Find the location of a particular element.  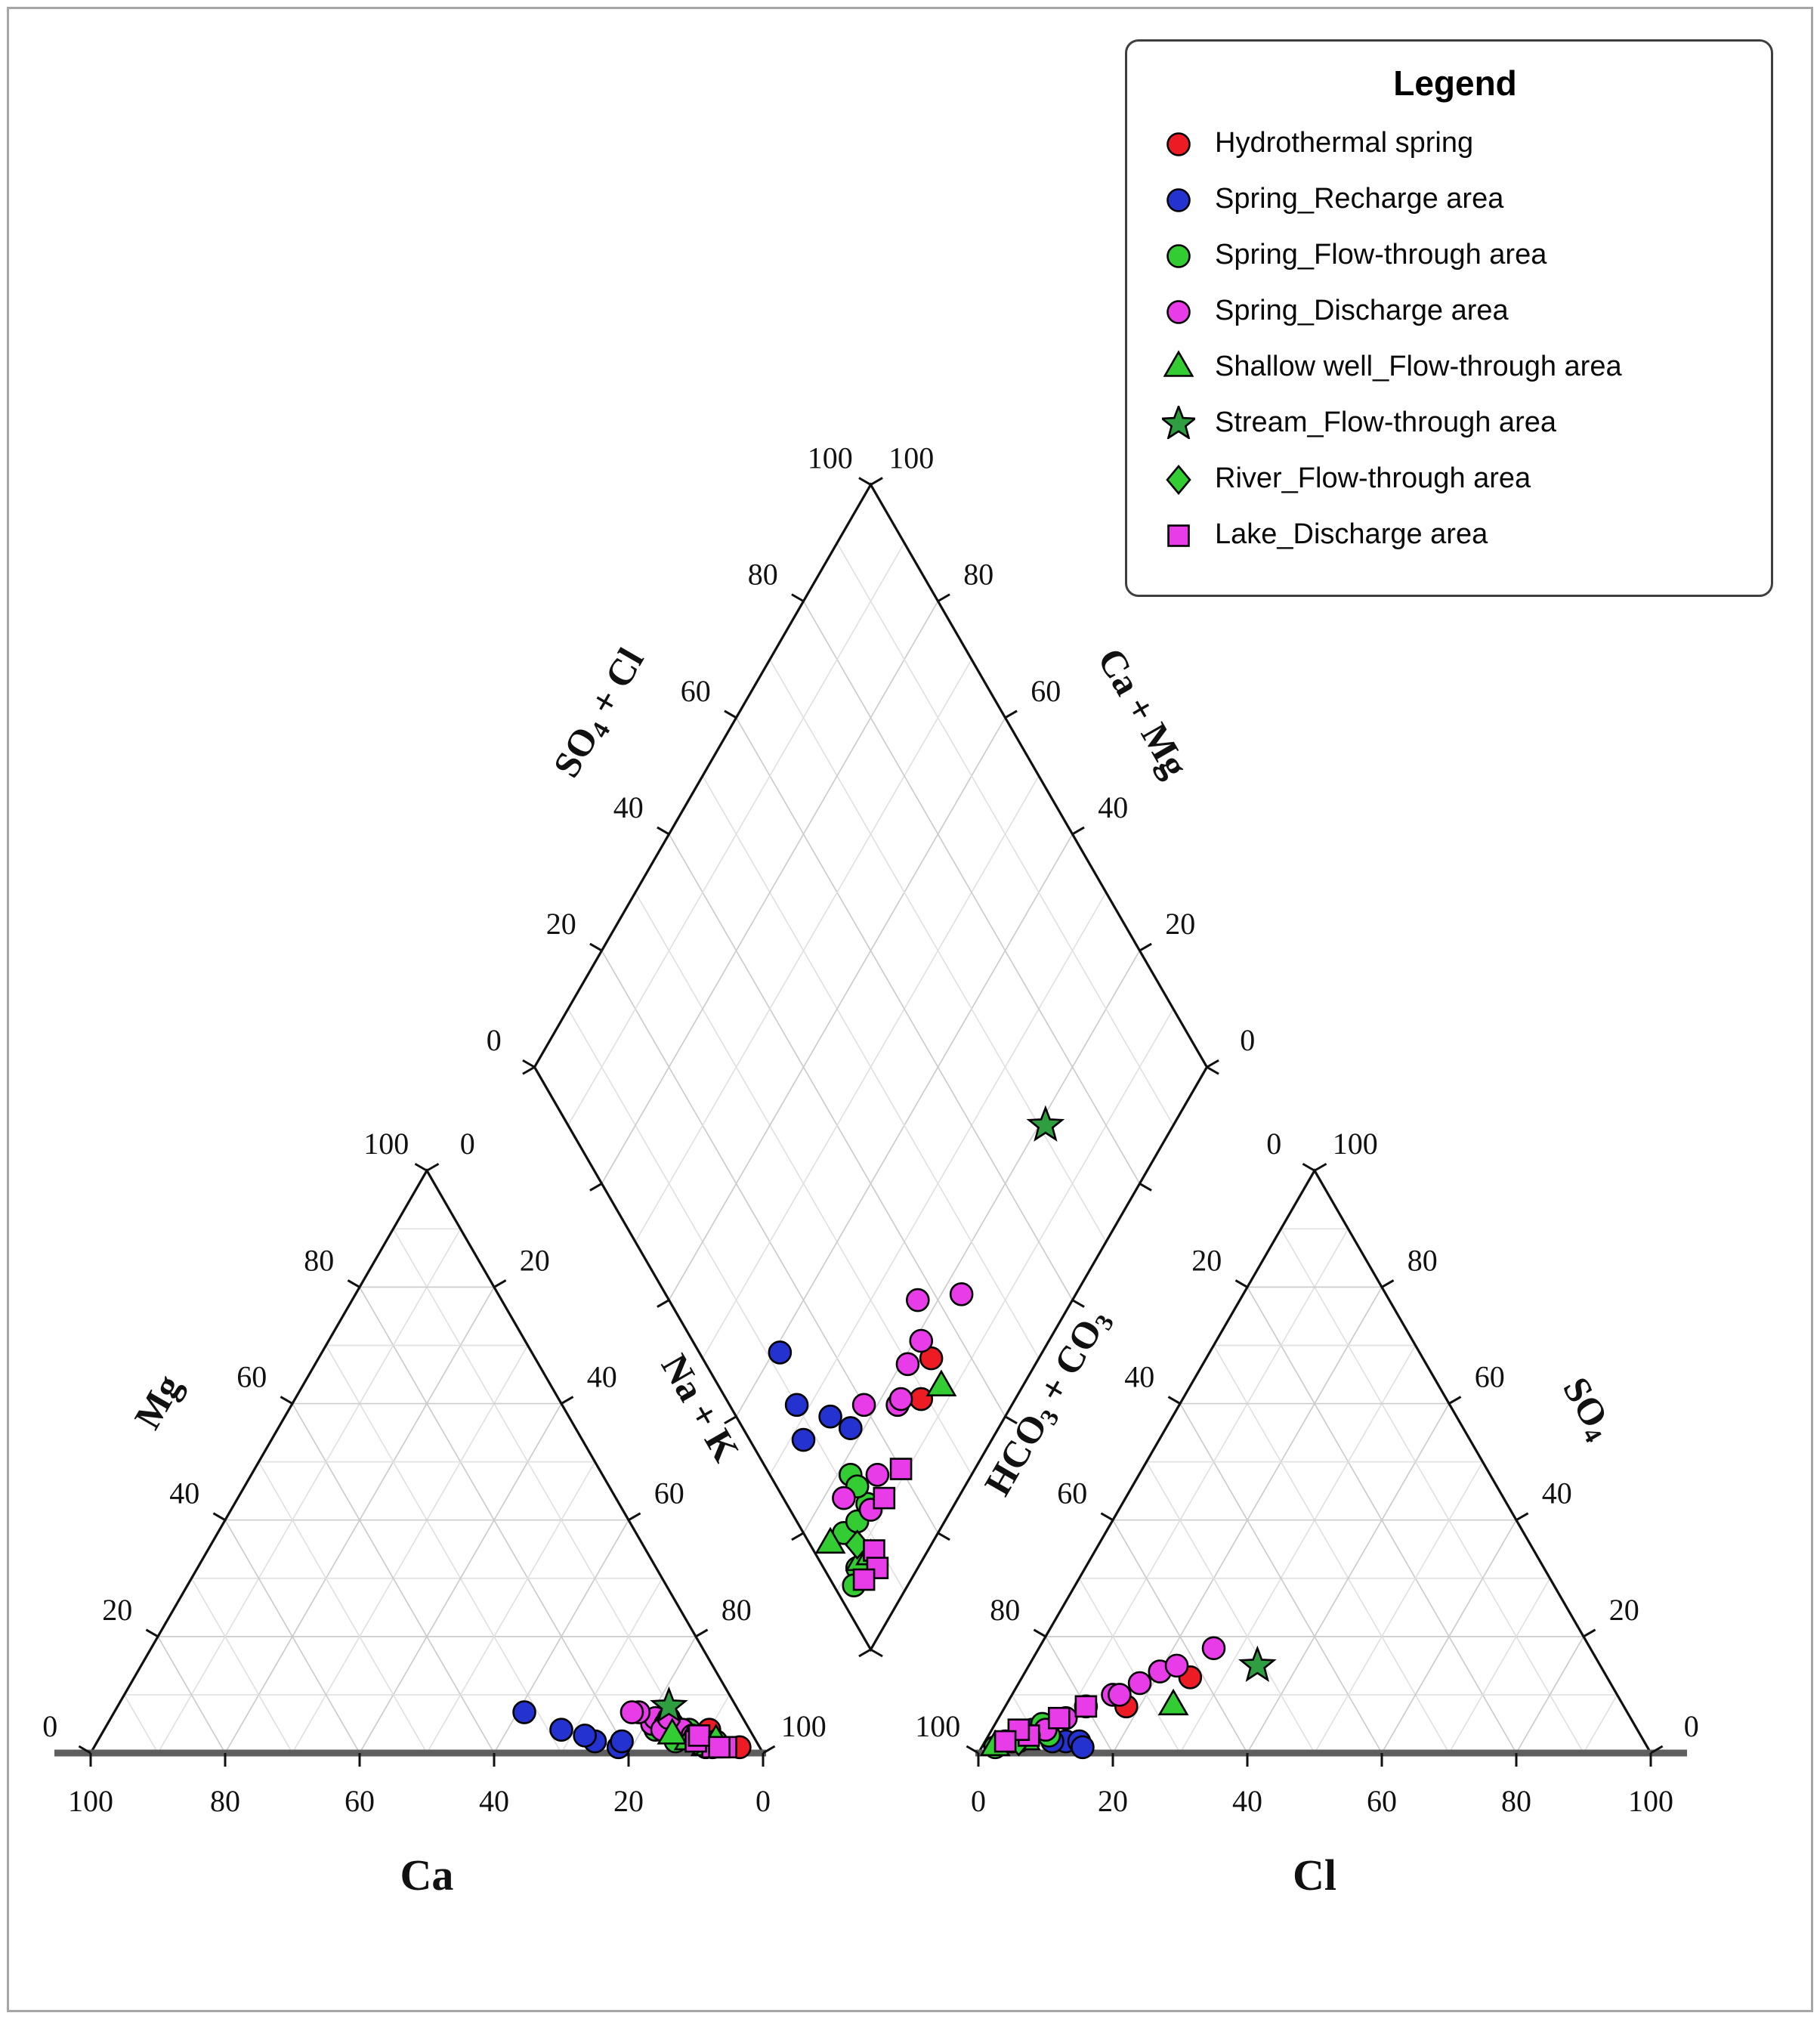

legend-item-label: Lake_Discharge area is located at coordinates (1351, 534).